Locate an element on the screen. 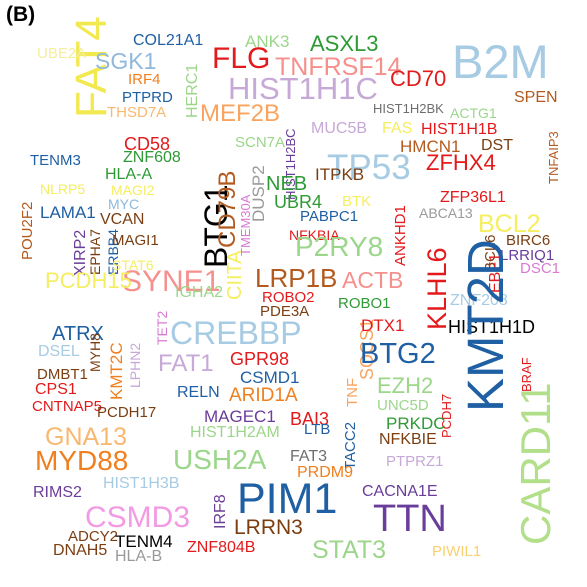  gene-word-ubr4: UBR4 is located at coordinates (298, 202).